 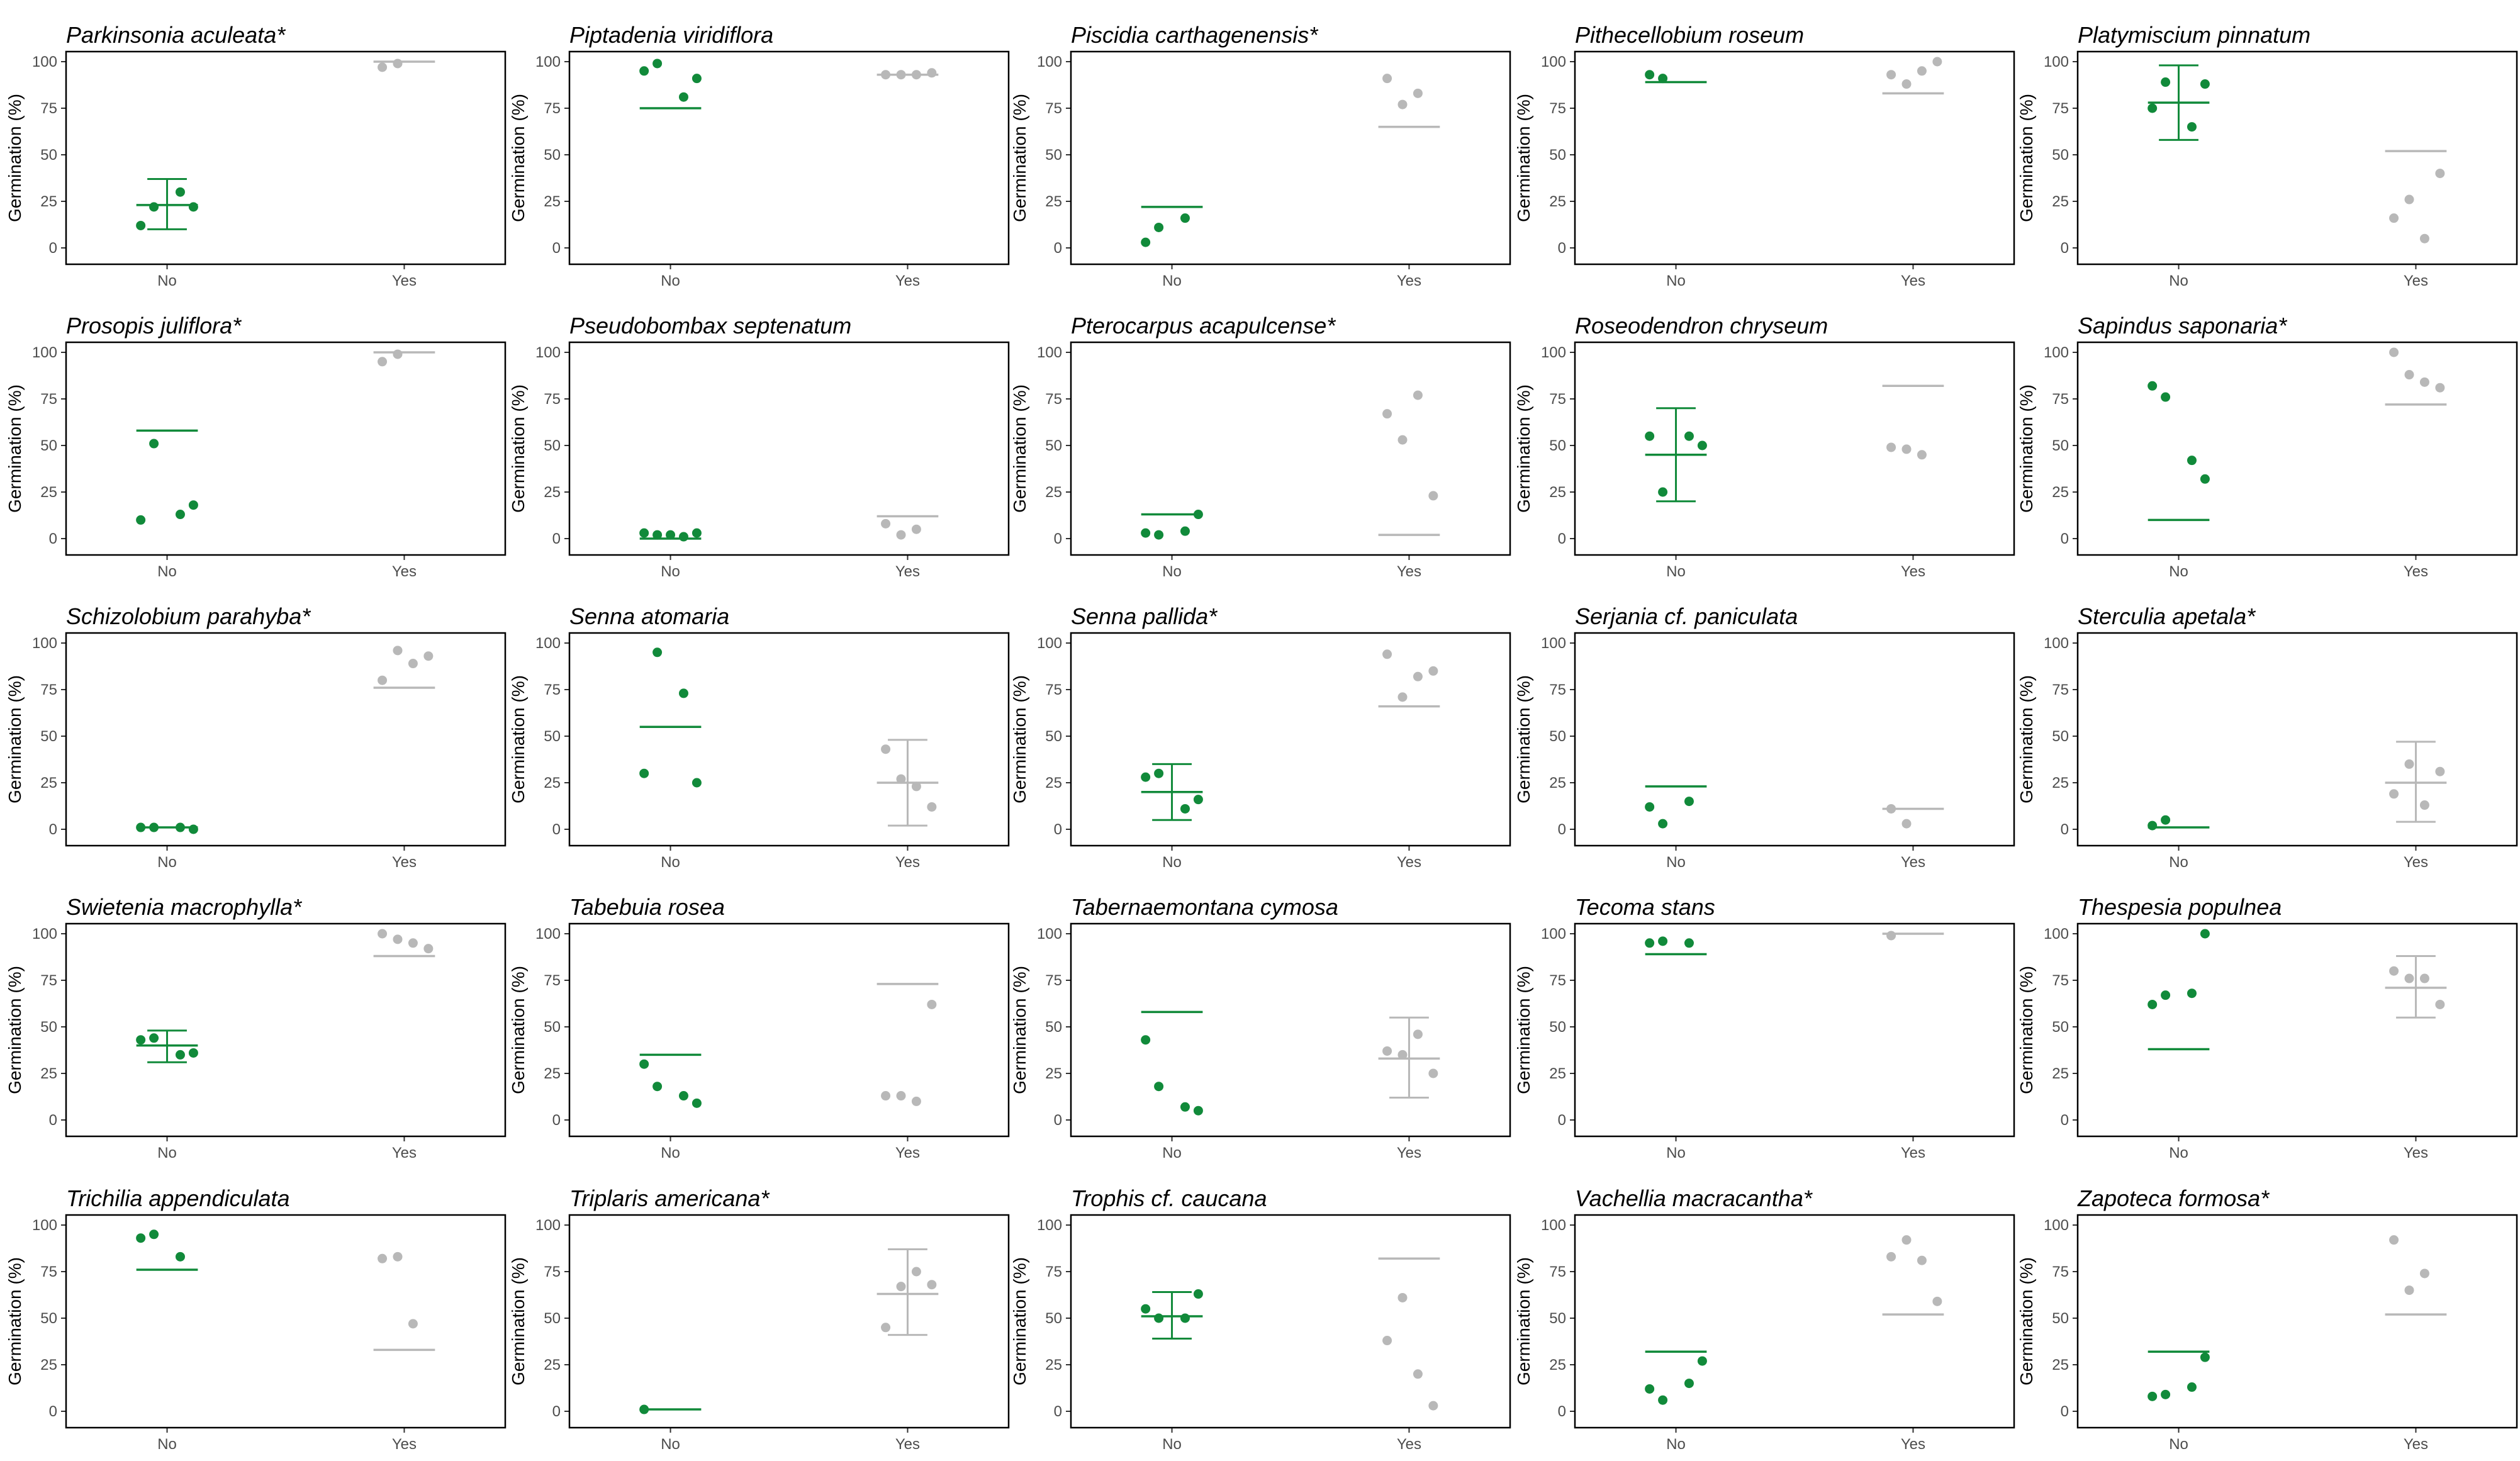 I want to click on panel-title: Thespesia populnea, so click(x=2180, y=907).